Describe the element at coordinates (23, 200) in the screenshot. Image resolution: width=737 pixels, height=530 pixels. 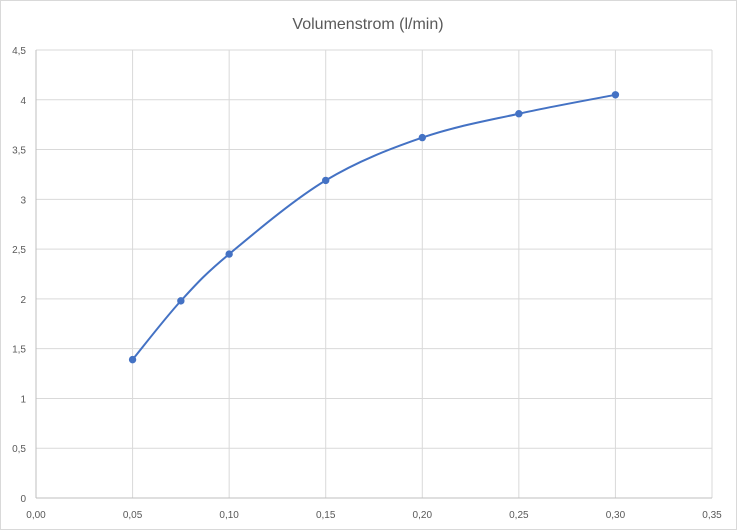
I see `y-tick-label: 3` at that location.